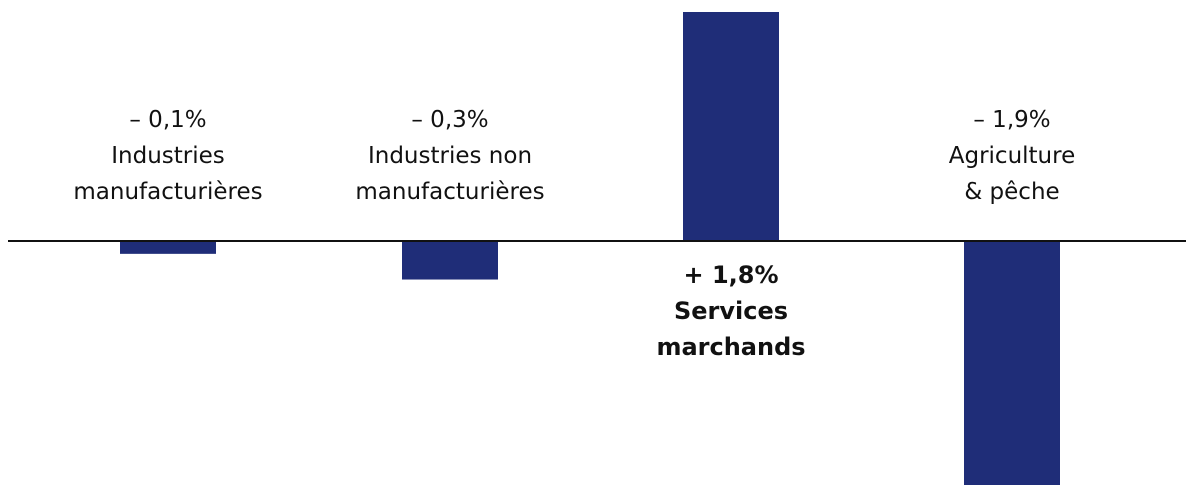 The image size is (1186, 486). What do you see at coordinates (168, 156) in the screenshot?
I see `label-industries-manufacturieres-line-2: Industries` at bounding box center [168, 156].